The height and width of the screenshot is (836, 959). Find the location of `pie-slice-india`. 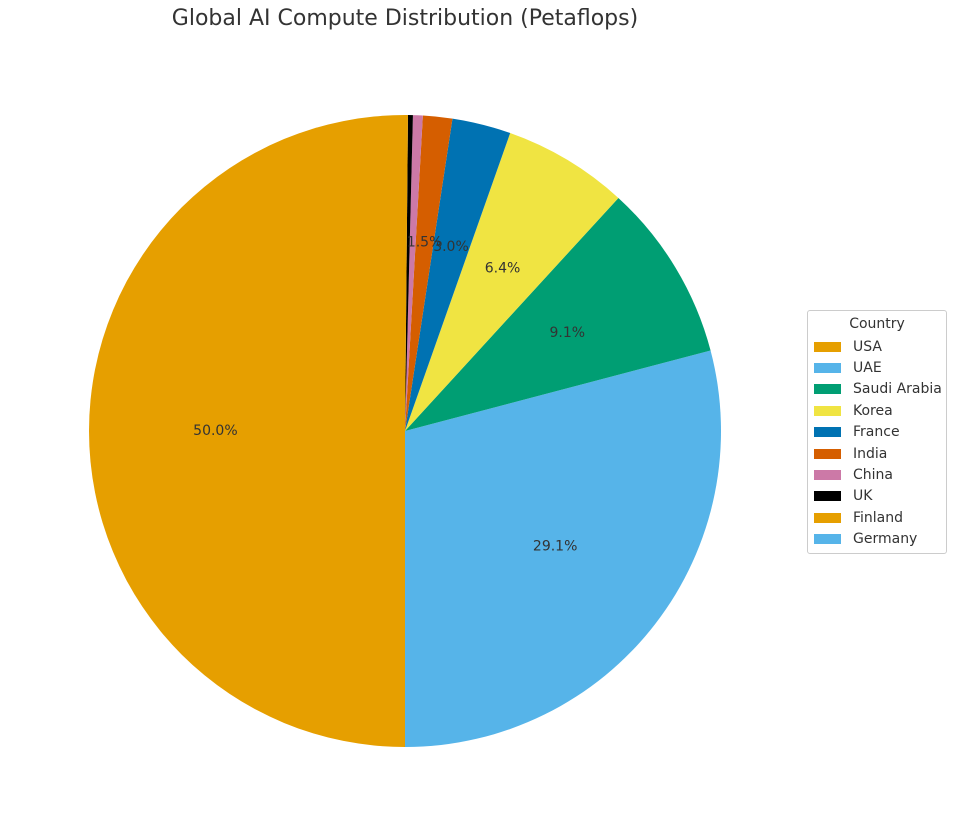

pie-slice-india is located at coordinates (429, 273).